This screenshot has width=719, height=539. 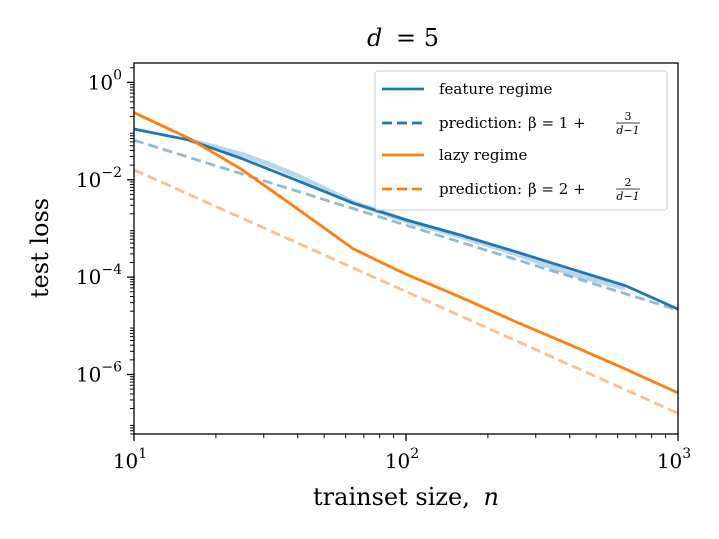 What do you see at coordinates (627, 130) in the screenshot?
I see `legend-frac-den-1: d−1` at bounding box center [627, 130].